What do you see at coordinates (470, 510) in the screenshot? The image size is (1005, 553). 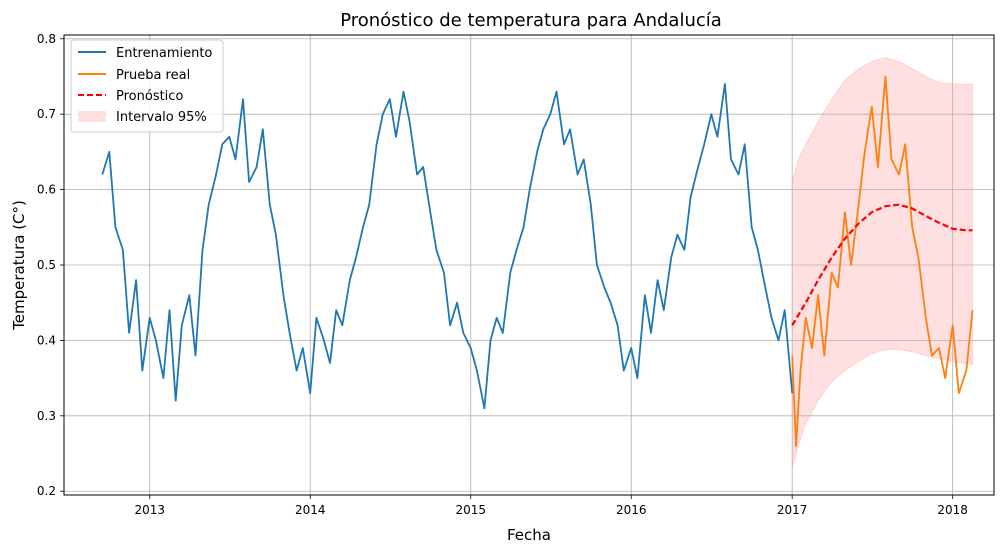 I see `x-tick-label: 2015` at bounding box center [470, 510].